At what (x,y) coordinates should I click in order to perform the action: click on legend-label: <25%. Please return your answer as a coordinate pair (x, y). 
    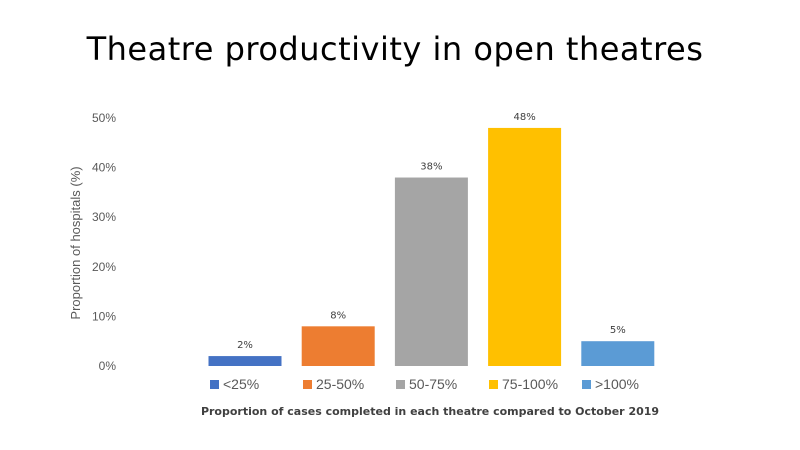
    Looking at the image, I should click on (241, 384).